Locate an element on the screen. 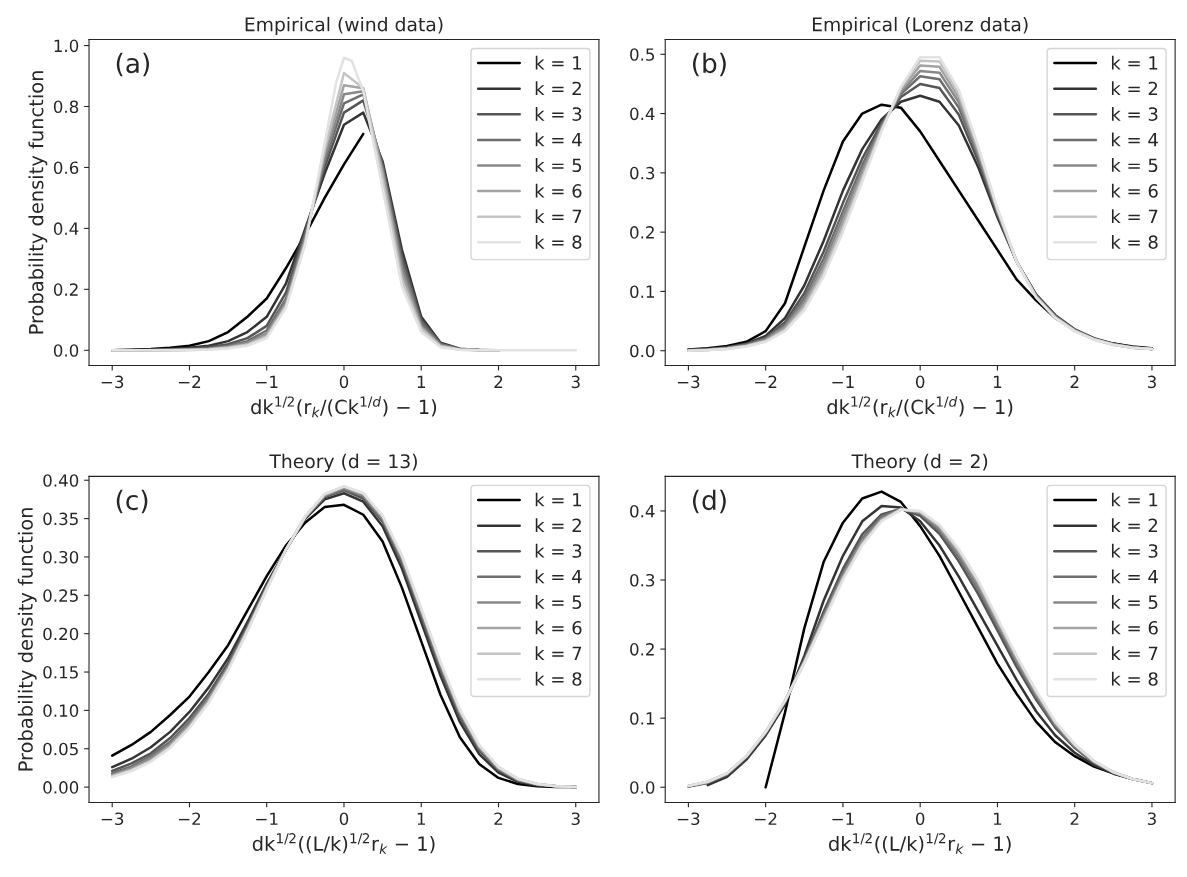 This screenshot has width=1187, height=877. y-tick-label: 0.25 is located at coordinates (60, 595).